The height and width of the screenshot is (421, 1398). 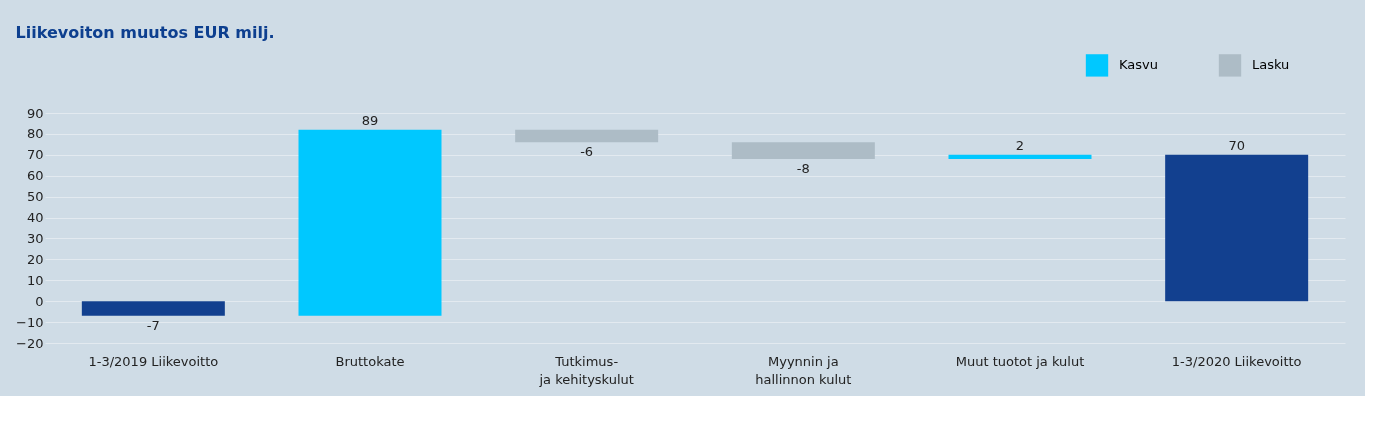 What do you see at coordinates (153, 361) in the screenshot?
I see `x-tick-label: 1-3/2019 Liikevoitto` at bounding box center [153, 361].